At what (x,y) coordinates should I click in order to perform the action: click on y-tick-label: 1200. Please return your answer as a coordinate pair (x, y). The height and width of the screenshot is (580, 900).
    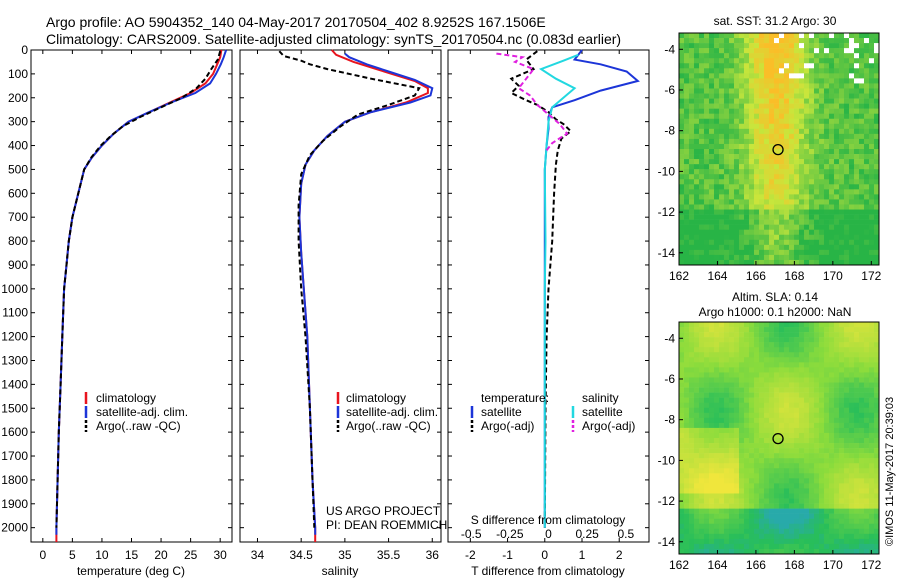
    Looking at the image, I should click on (14, 337).